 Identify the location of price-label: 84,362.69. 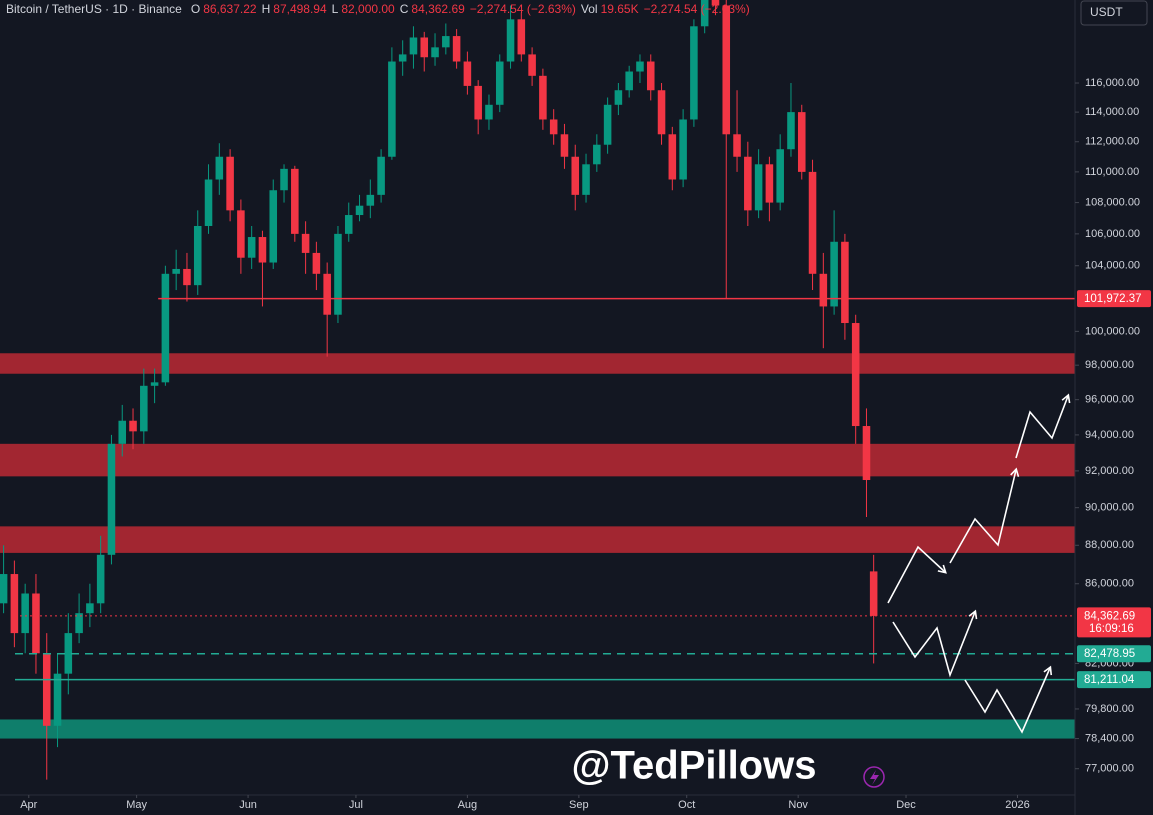
(1109, 616).